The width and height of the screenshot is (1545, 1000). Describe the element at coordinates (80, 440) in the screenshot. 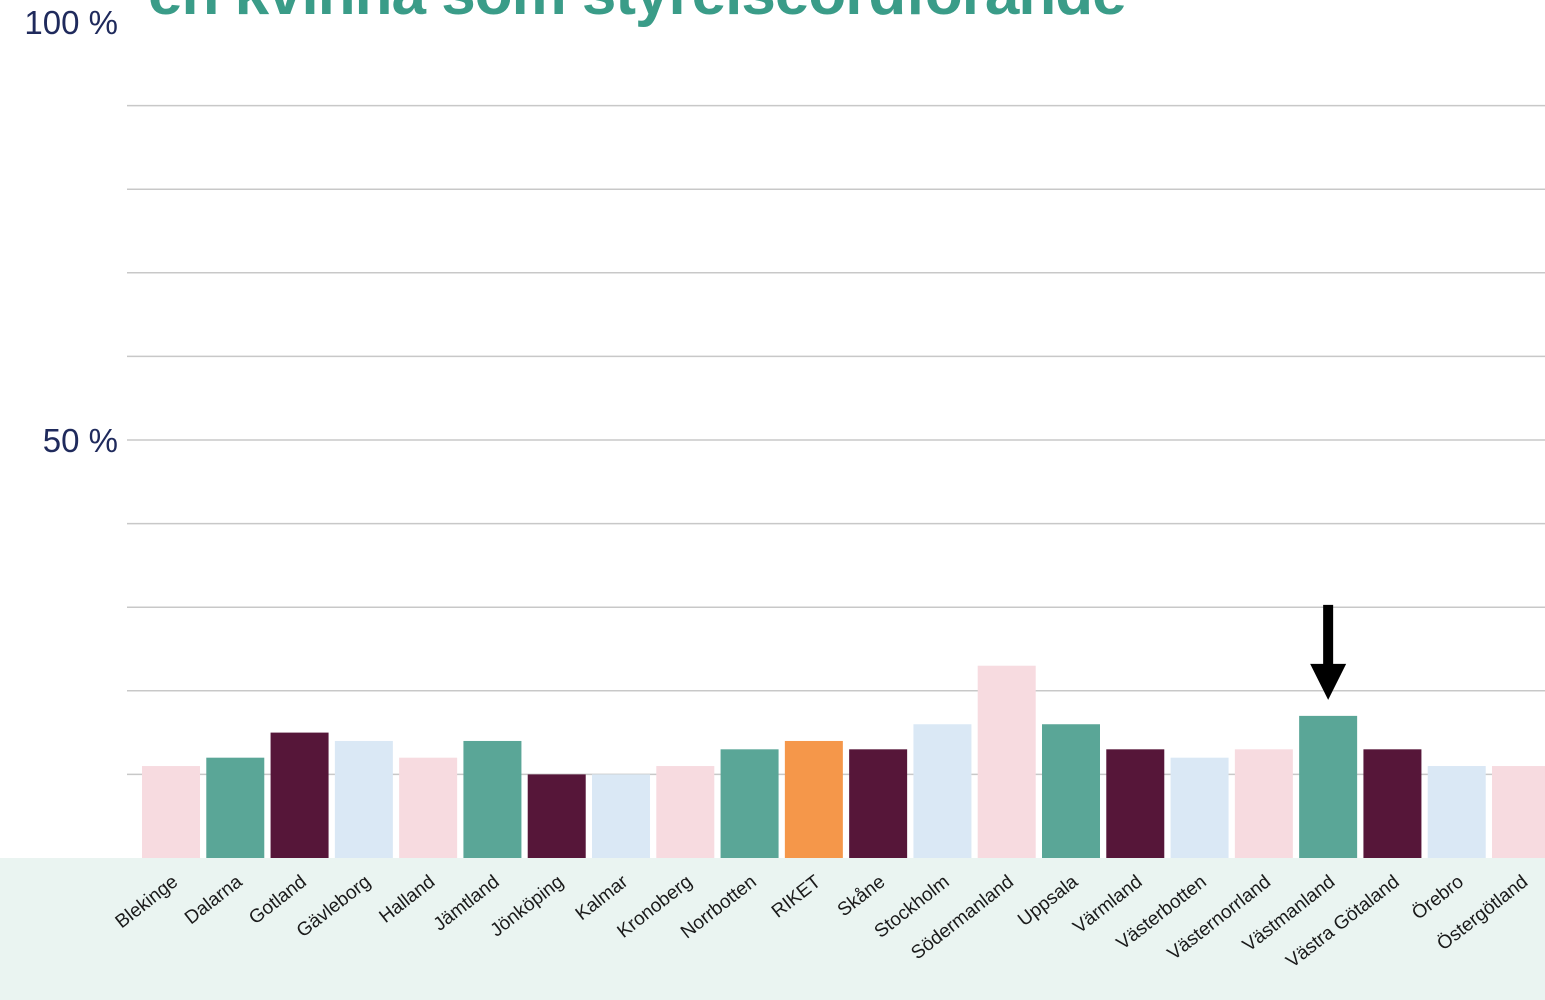

I see `y-tick-label: 50 %` at that location.